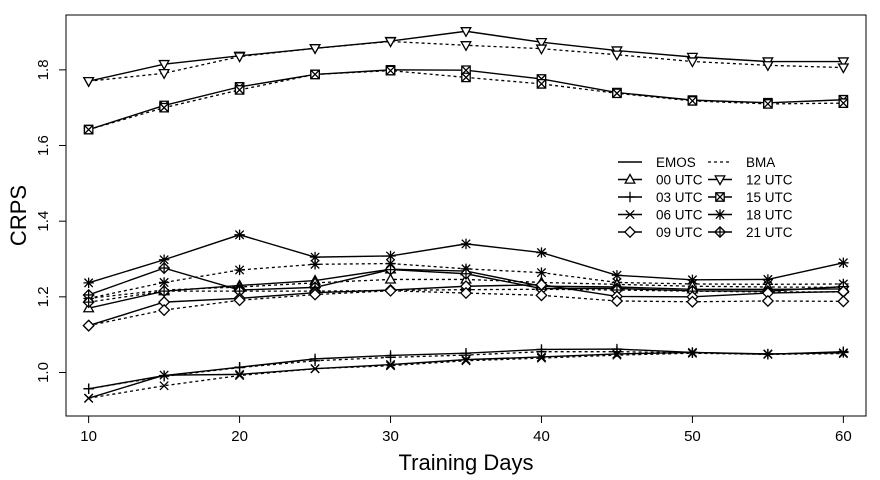 This screenshot has height=480, width=880. I want to click on legend-label: 18 UTC, so click(769, 215).